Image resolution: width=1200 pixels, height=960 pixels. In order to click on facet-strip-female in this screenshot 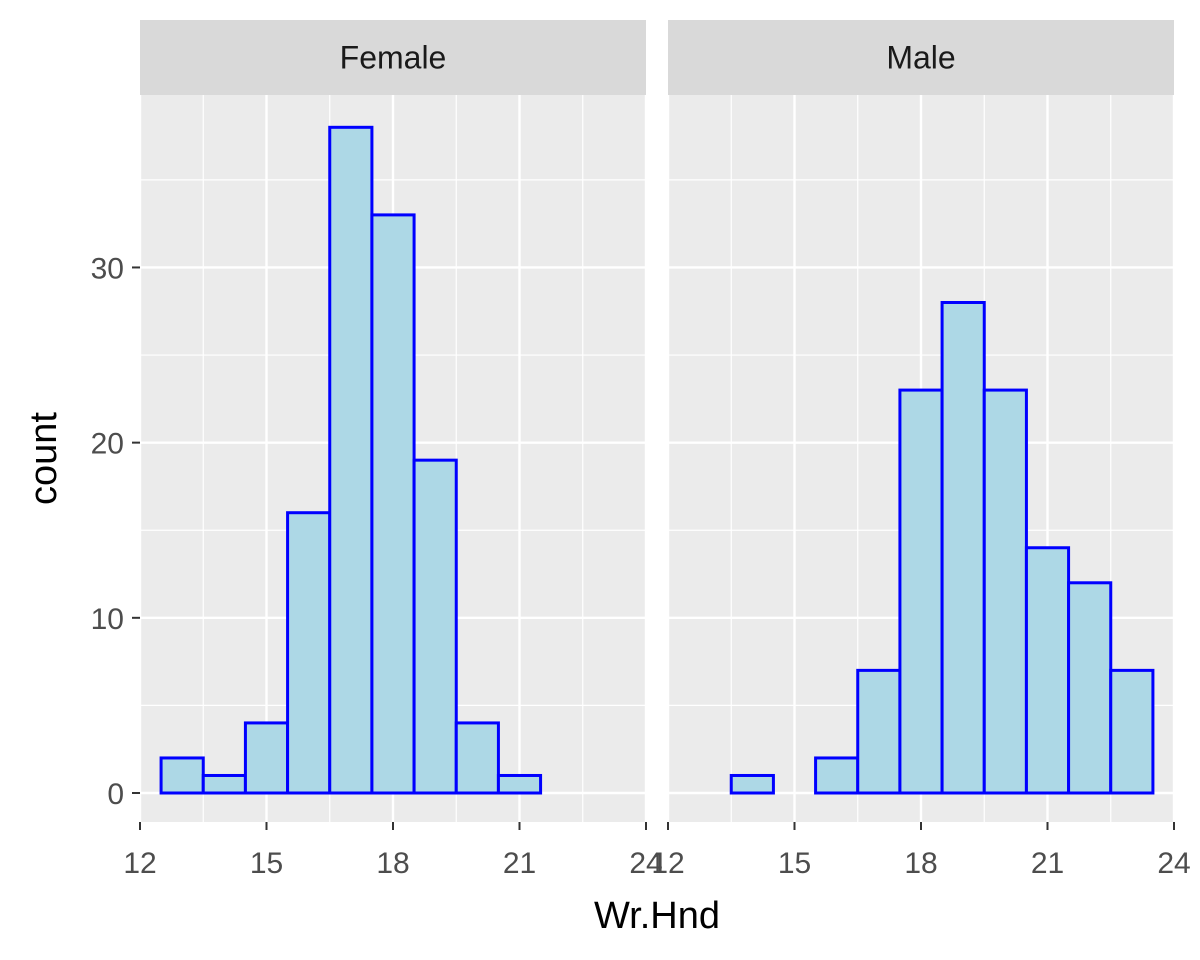, I will do `click(393, 57)`.